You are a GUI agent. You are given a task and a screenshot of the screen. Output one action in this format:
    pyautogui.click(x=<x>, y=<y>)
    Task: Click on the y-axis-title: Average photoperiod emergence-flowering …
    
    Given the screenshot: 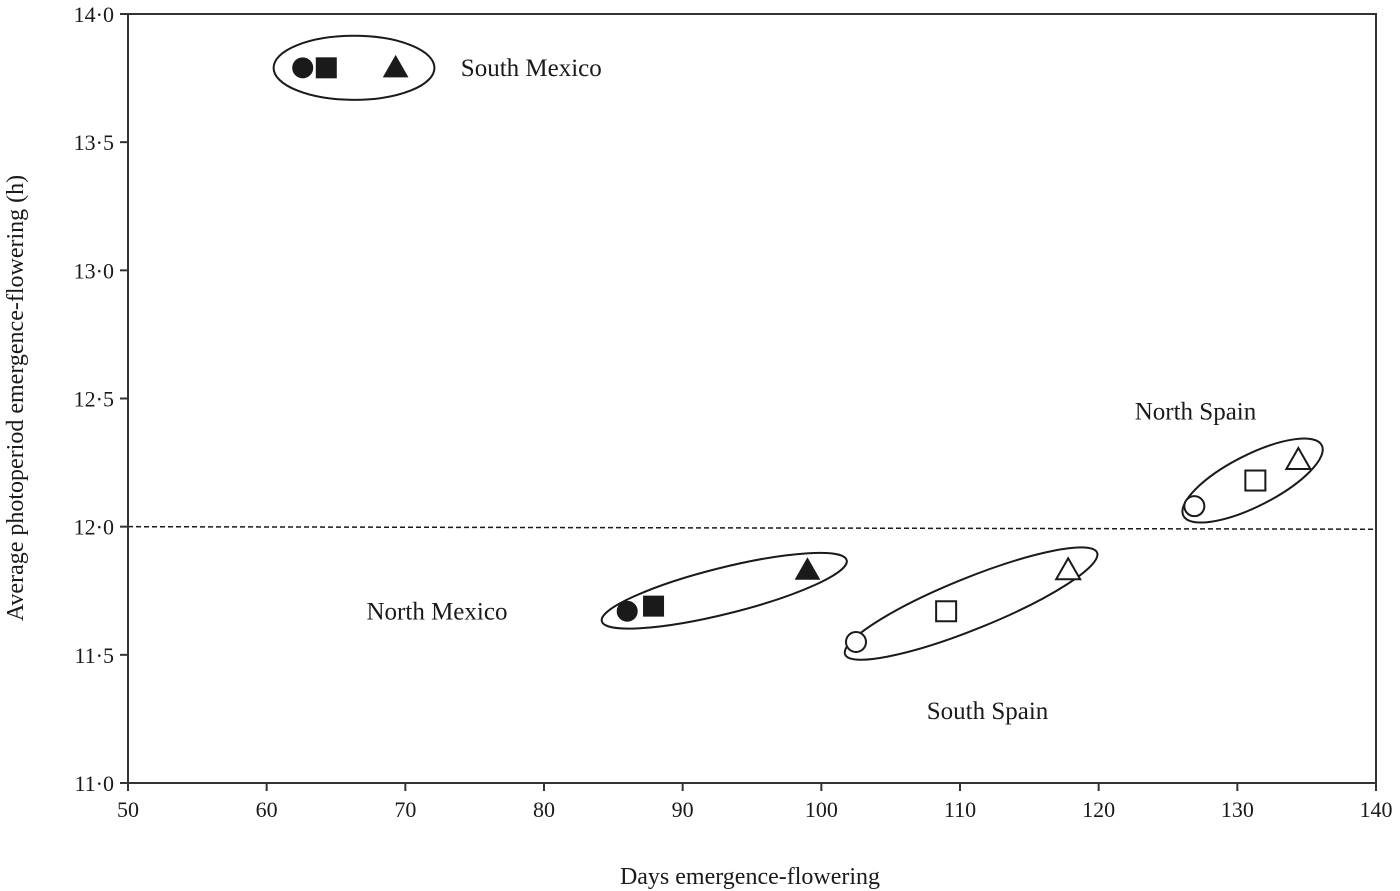 What is the action you would take?
    pyautogui.click(x=16, y=398)
    